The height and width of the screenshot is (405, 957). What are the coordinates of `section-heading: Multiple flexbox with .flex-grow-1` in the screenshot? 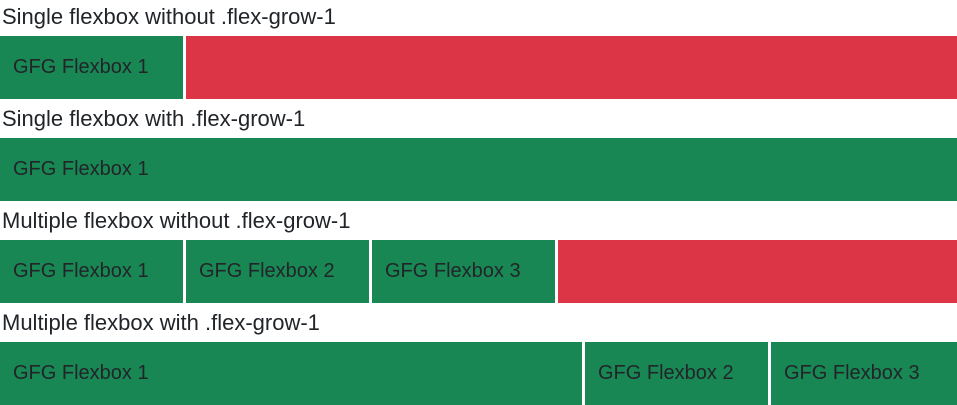 It's located at (161, 322).